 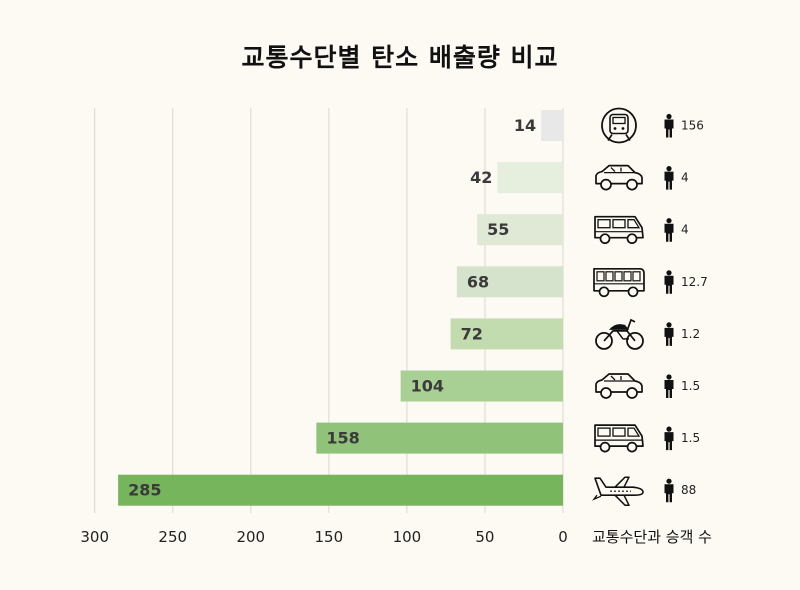 I want to click on passenger-count: 156, so click(x=692, y=126).